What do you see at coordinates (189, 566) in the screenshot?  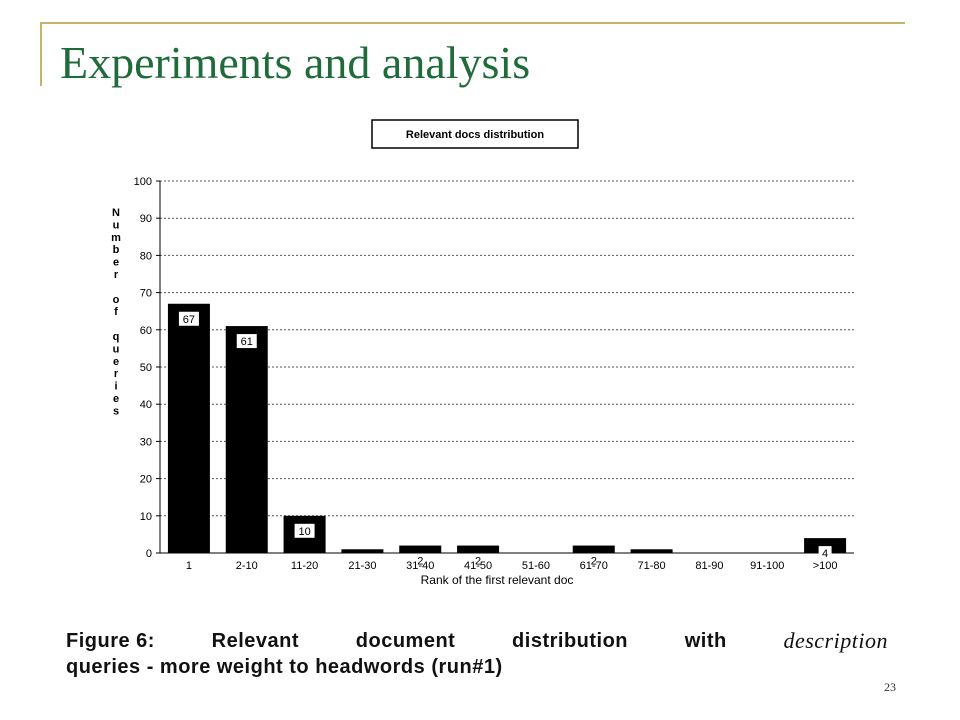 I see `x-tick-label: 1` at bounding box center [189, 566].